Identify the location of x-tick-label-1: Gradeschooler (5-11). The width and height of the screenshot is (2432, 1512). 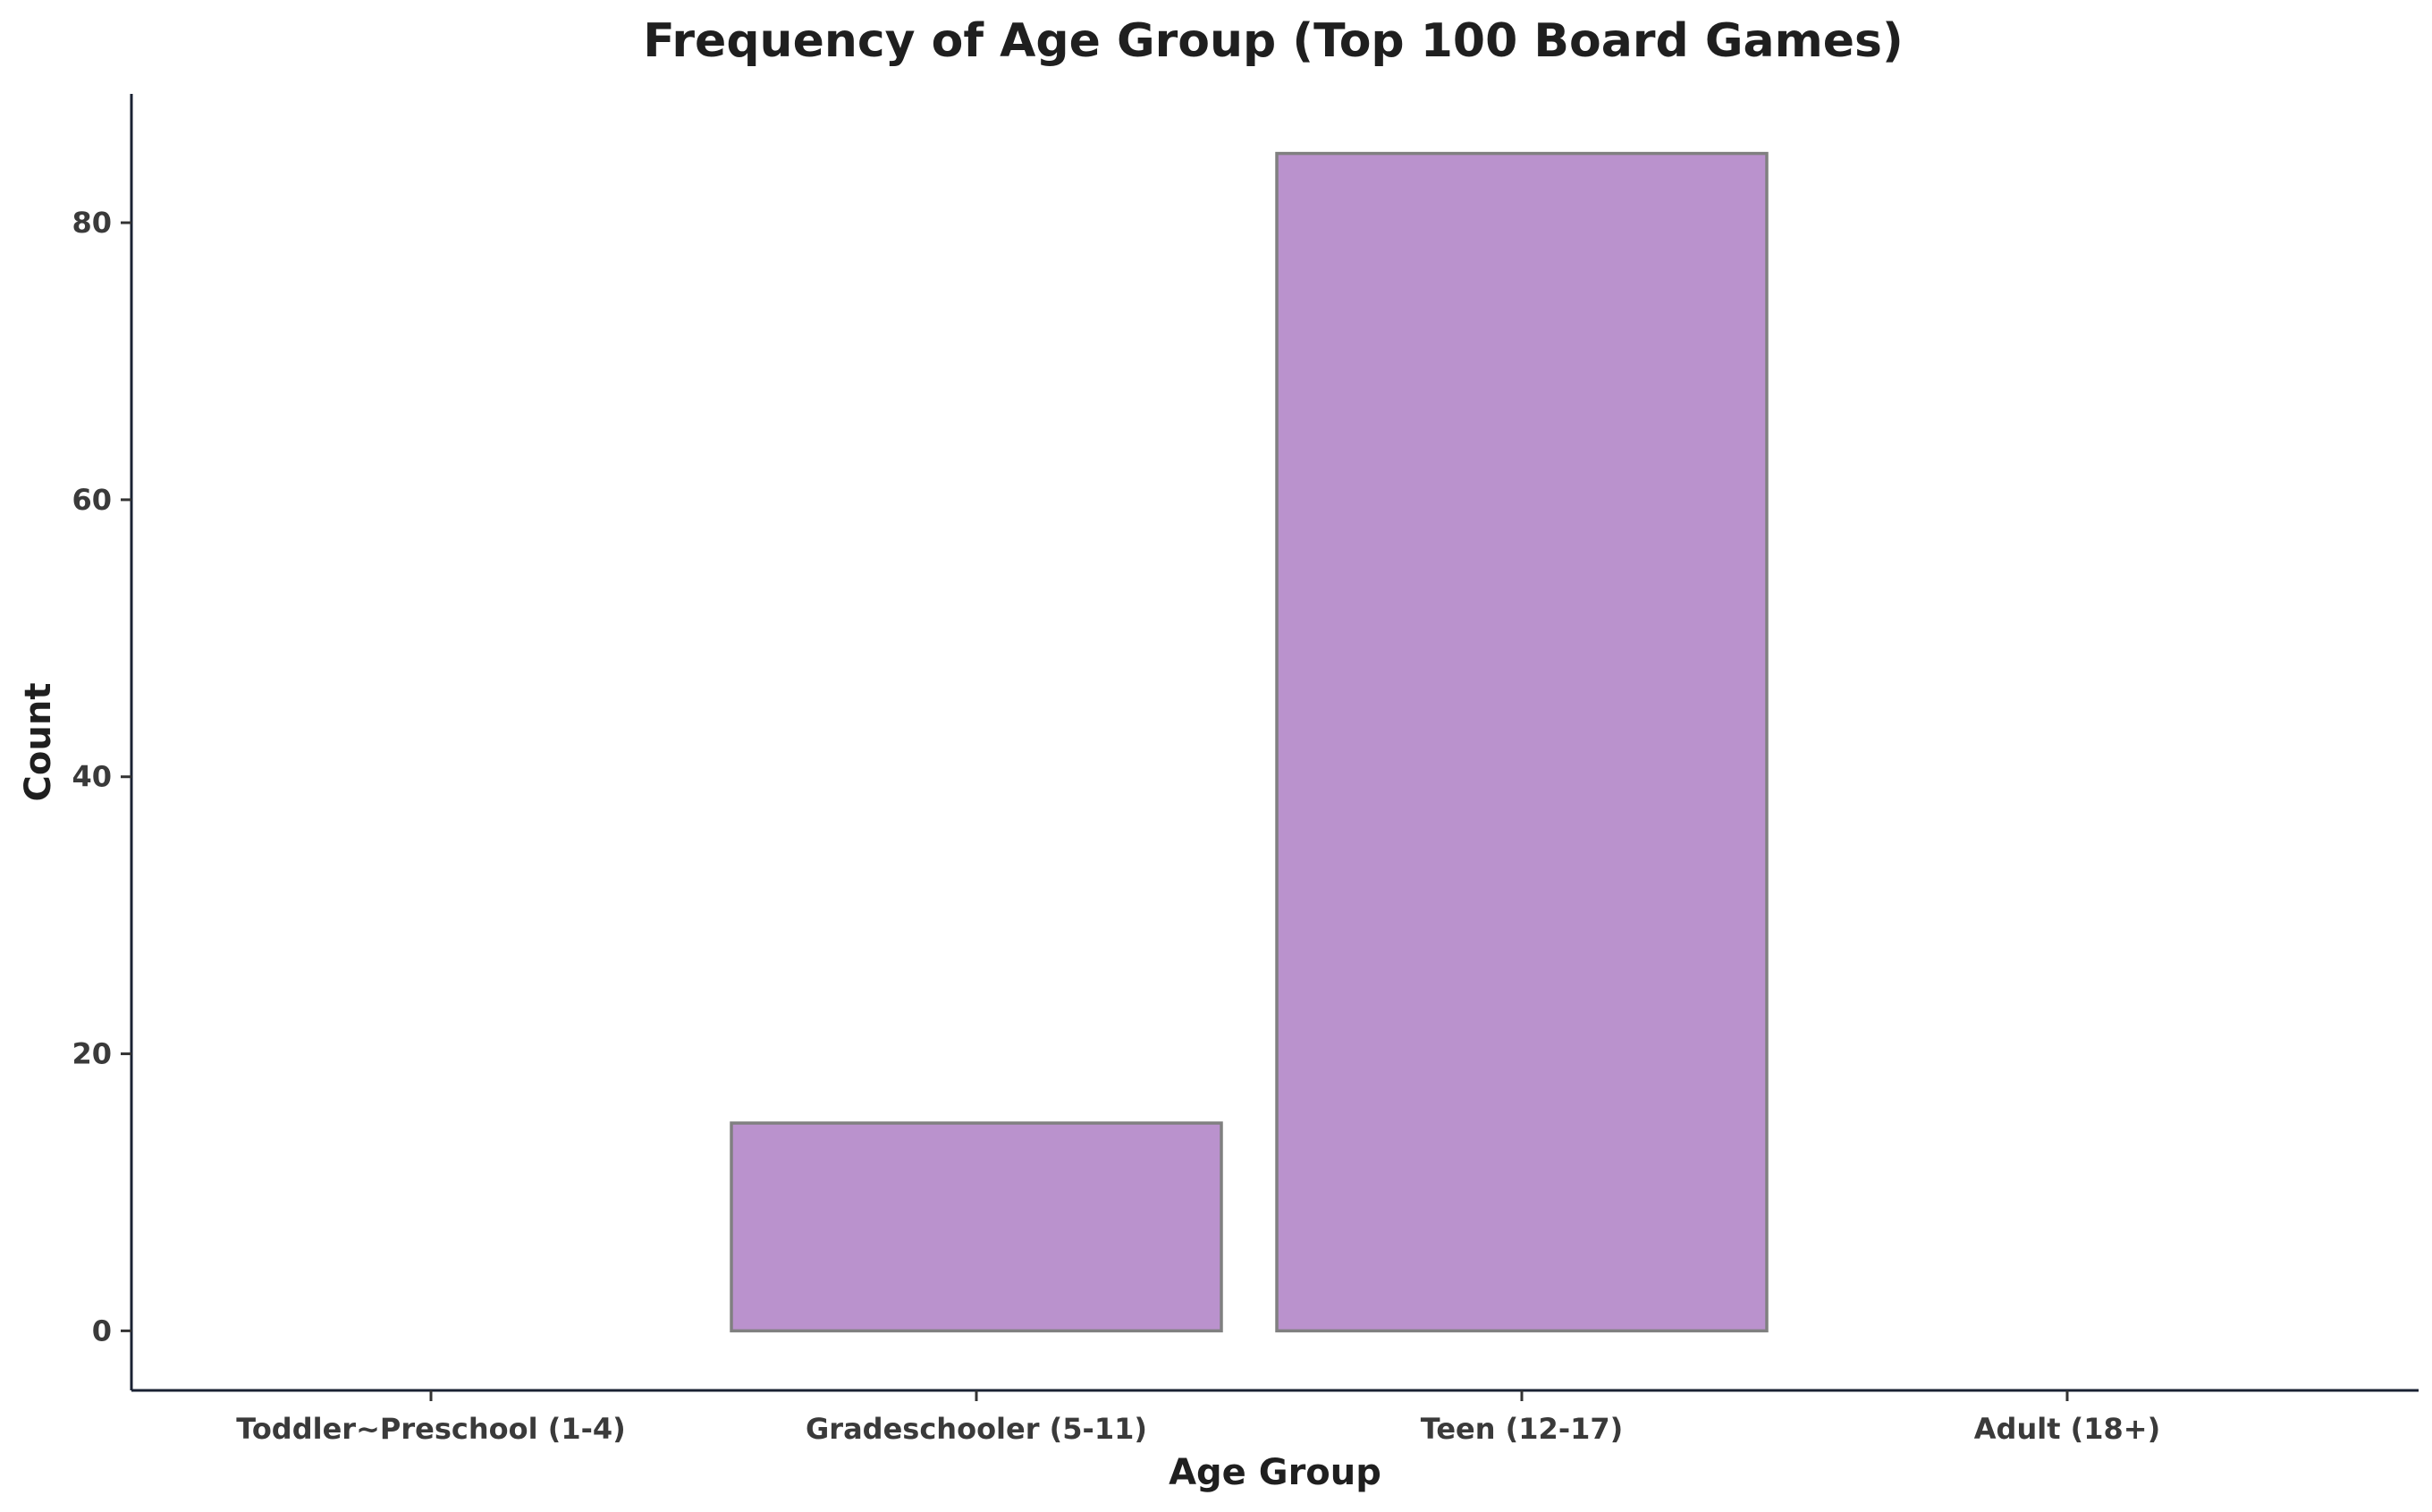
(977, 1429).